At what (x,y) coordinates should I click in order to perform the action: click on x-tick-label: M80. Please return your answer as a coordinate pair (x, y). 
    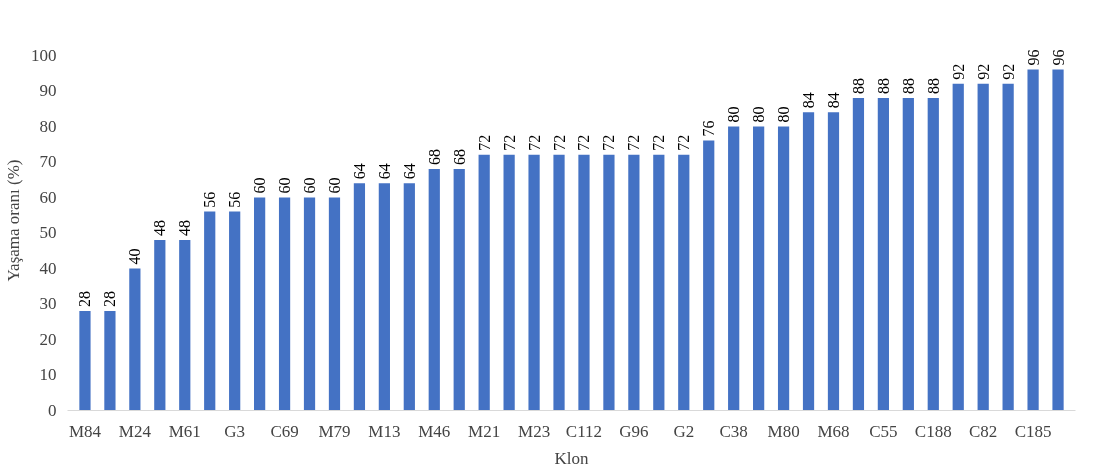
    Looking at the image, I should click on (783, 431).